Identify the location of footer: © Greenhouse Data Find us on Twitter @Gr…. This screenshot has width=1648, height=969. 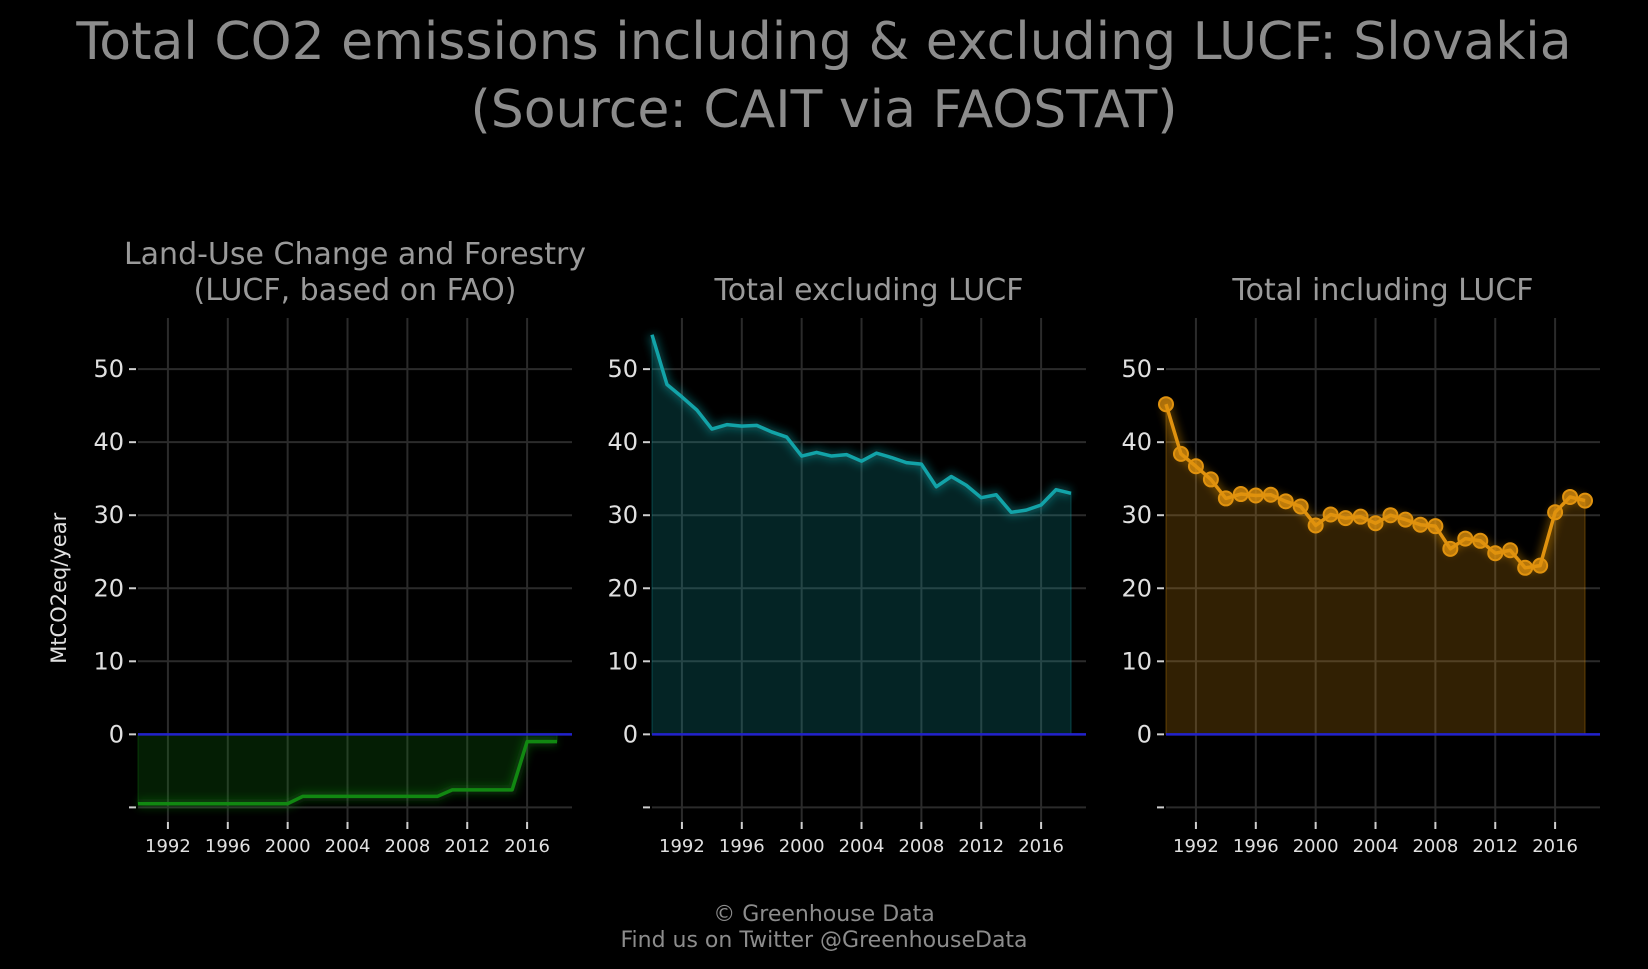
(824, 928).